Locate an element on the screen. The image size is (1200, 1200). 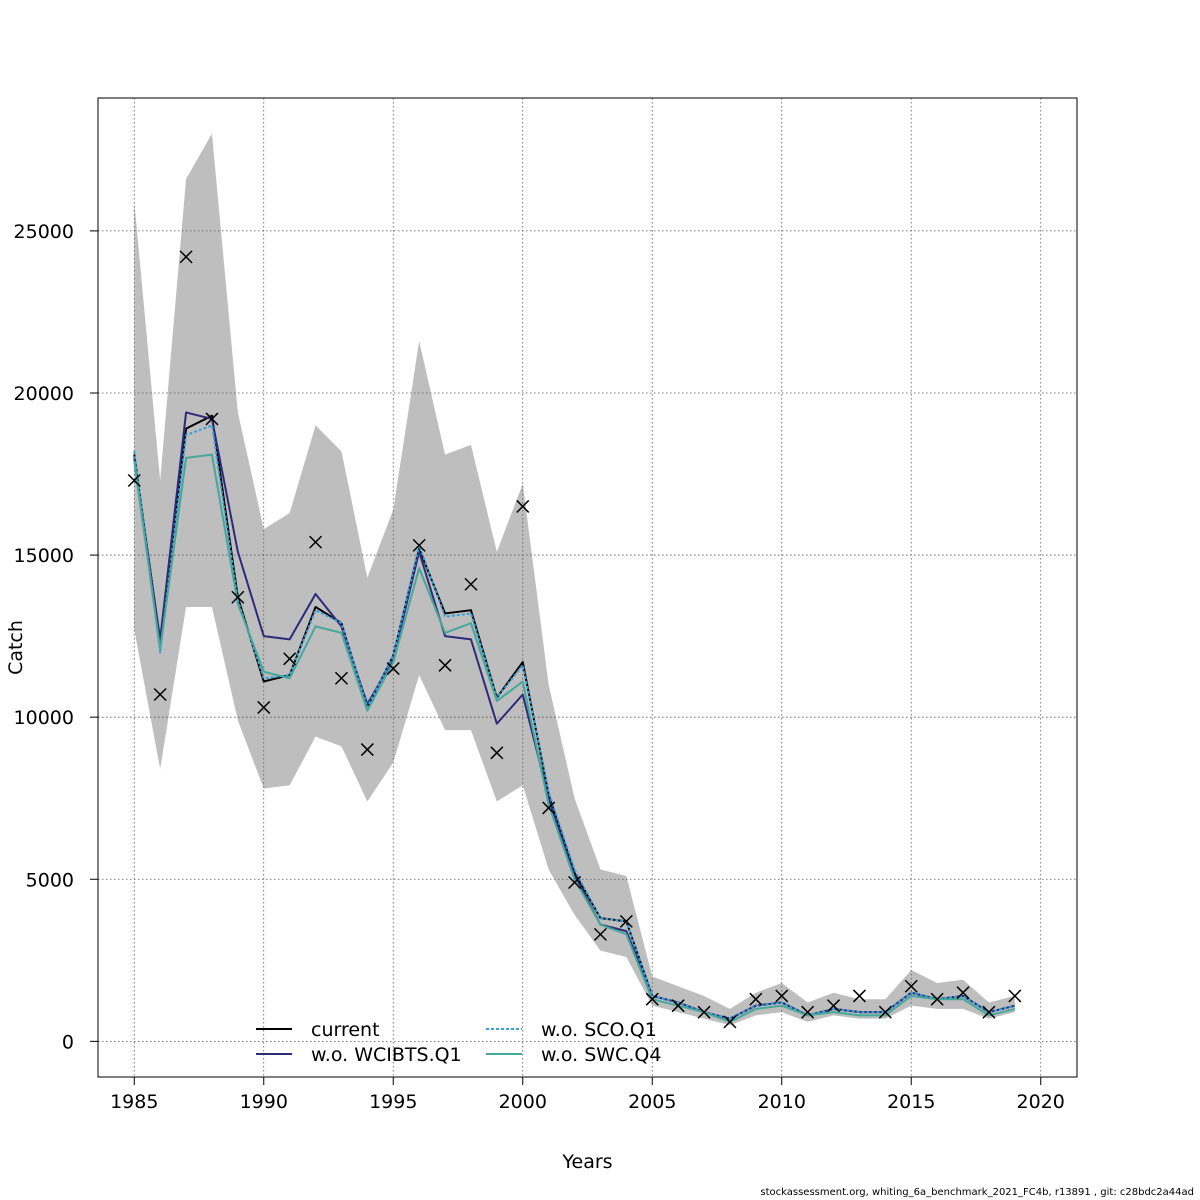
legend-label: w.o. WCIBTS.Q1 is located at coordinates (386, 1055).